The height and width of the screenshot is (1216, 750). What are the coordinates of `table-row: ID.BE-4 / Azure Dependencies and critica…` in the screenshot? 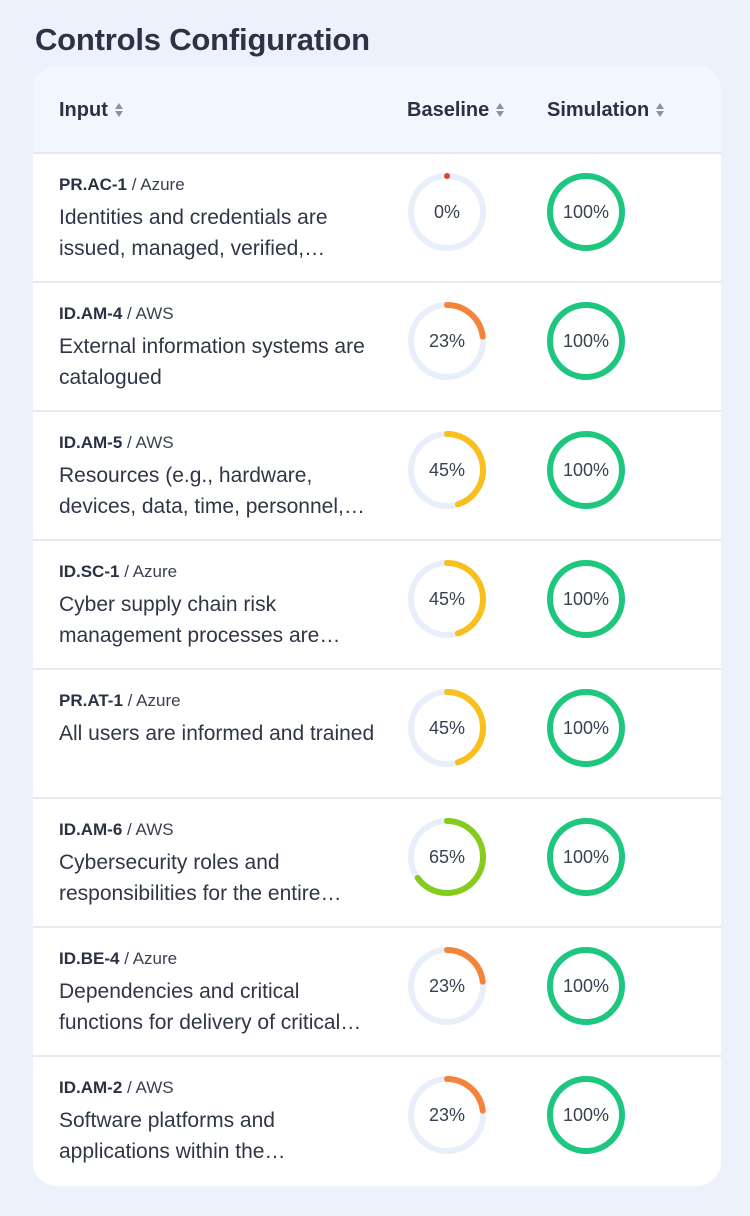 It's located at (377, 992).